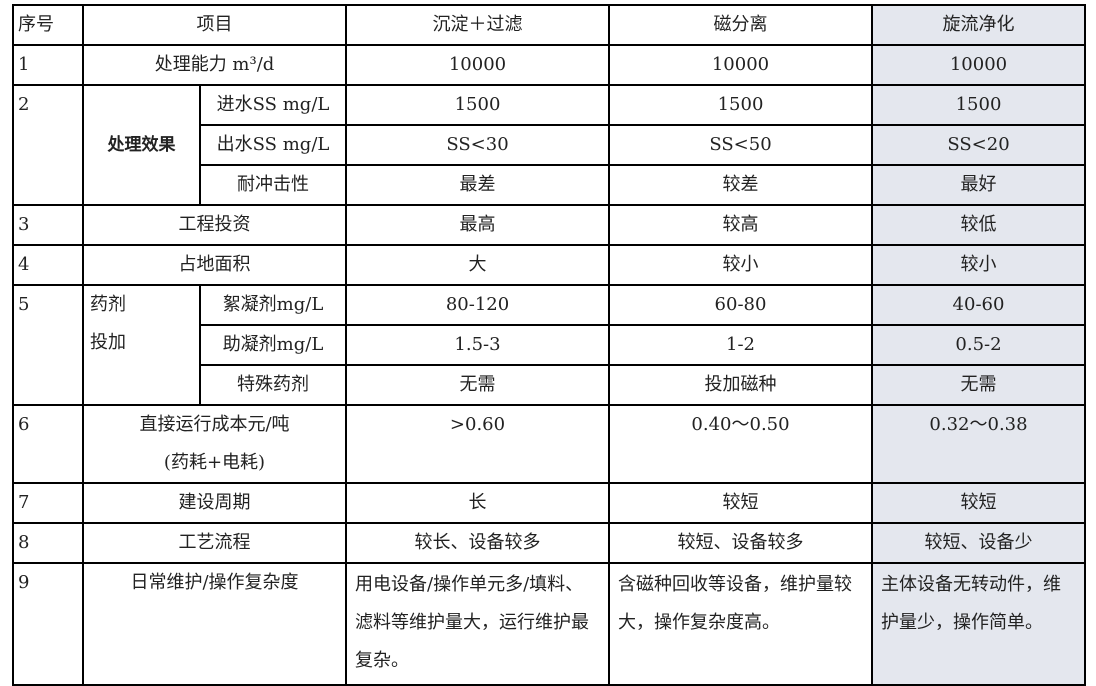 This screenshot has height=686, width=1096. I want to click on value-cell: 80-120, so click(477, 305).